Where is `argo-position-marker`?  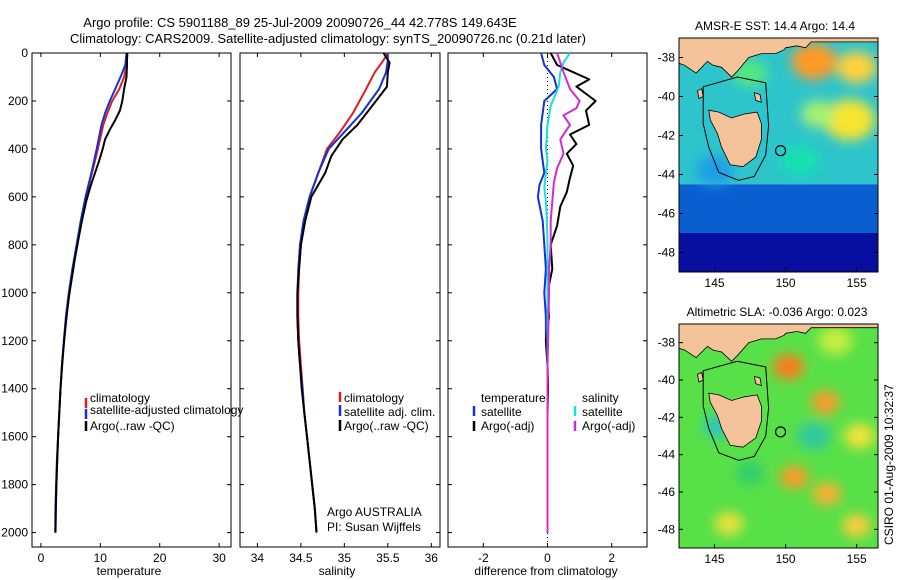
argo-position-marker is located at coordinates (780, 151).